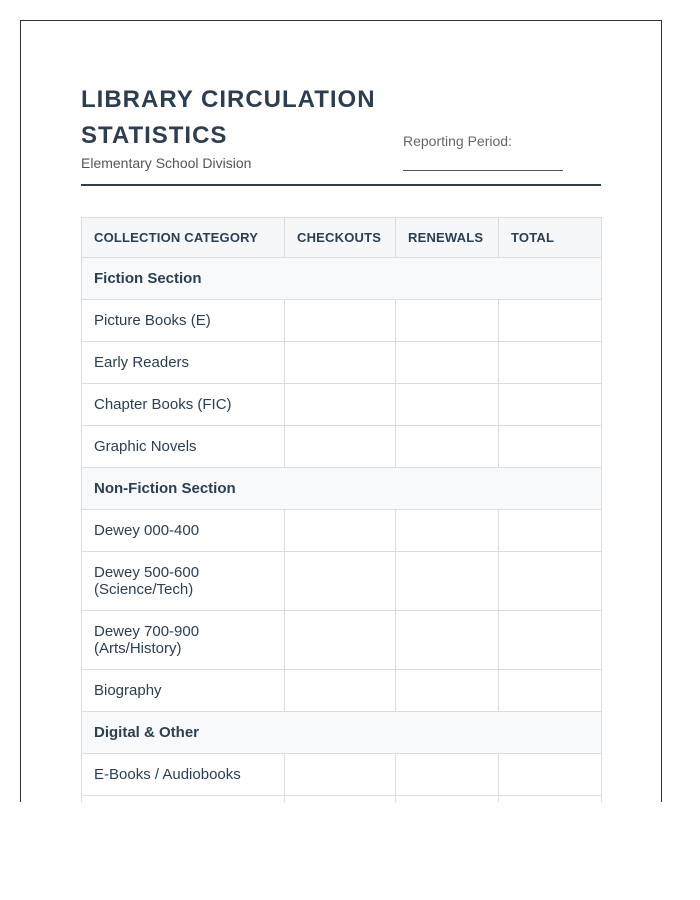 The height and width of the screenshot is (900, 700). I want to click on category-cell: Dewey 700-900 (Arts/History), so click(183, 640).